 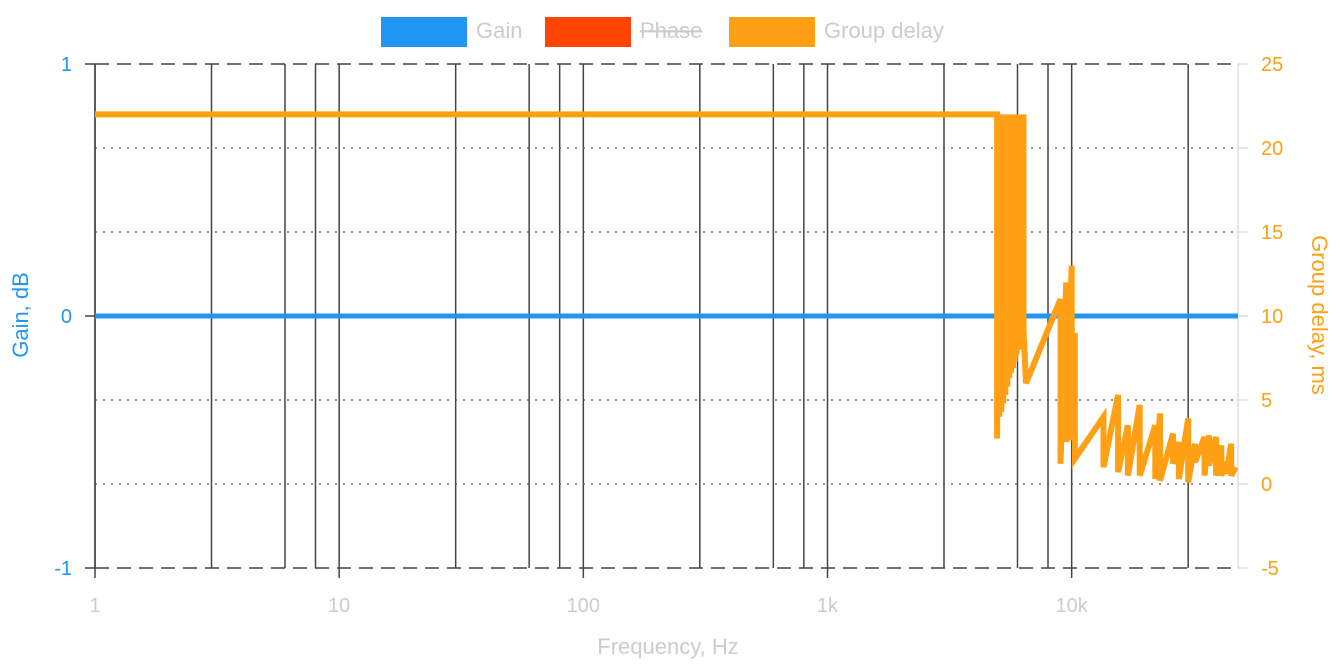 I want to click on right-tick-label: 20, so click(x=1272, y=149).